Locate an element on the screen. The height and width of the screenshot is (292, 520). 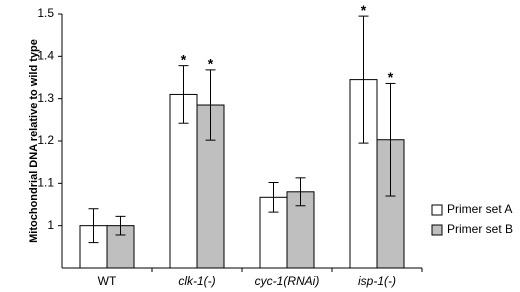
y-tick-label: 1.4 is located at coordinates (45, 56).